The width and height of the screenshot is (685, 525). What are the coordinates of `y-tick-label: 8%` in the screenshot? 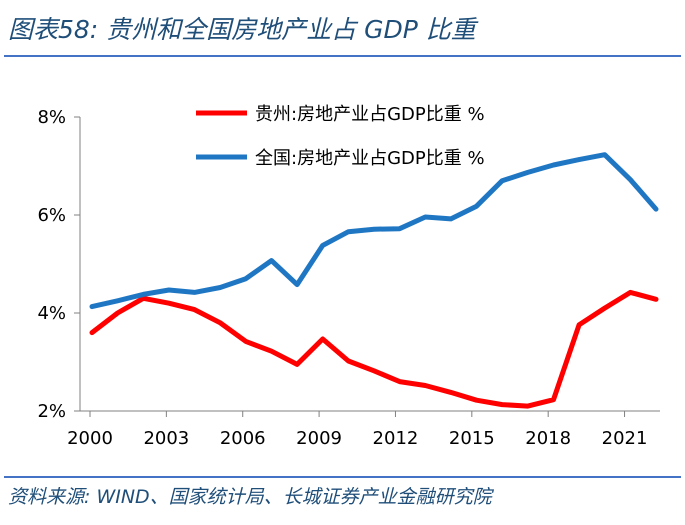 It's located at (51, 117).